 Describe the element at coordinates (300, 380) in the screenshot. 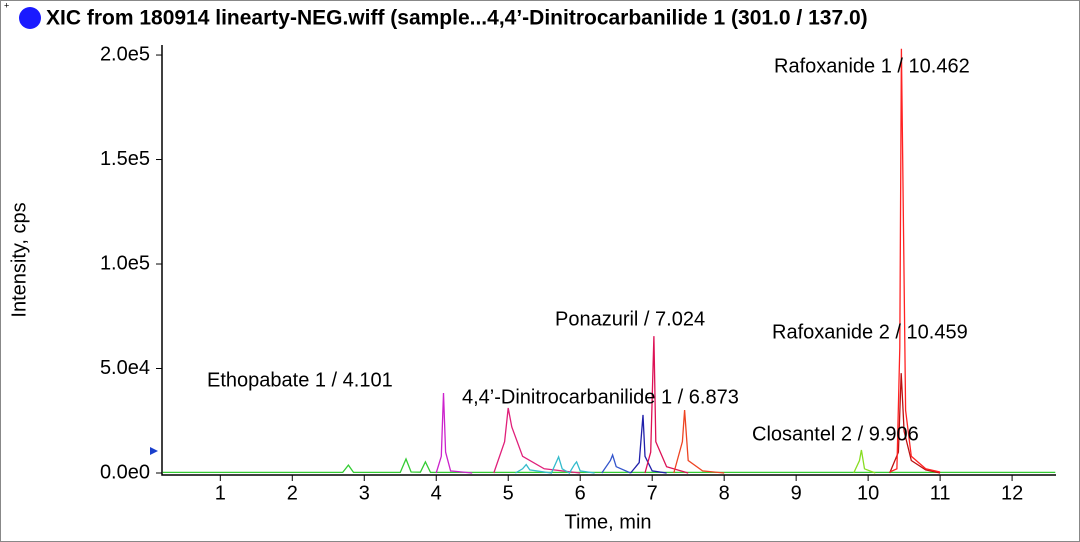

I see `peak-label: Ethopabate 1 / 4.101` at that location.